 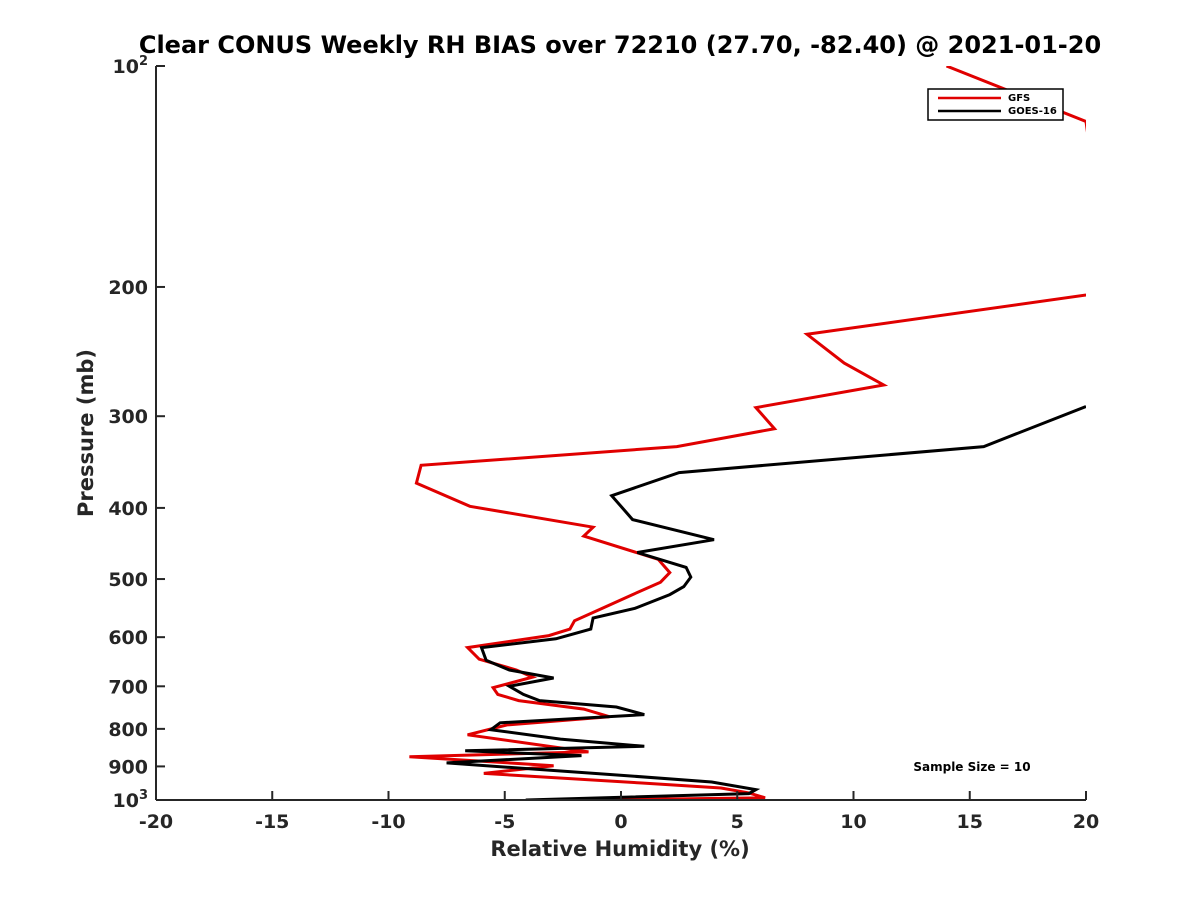 I want to click on y-tick-label: 10³, so click(x=131, y=800).